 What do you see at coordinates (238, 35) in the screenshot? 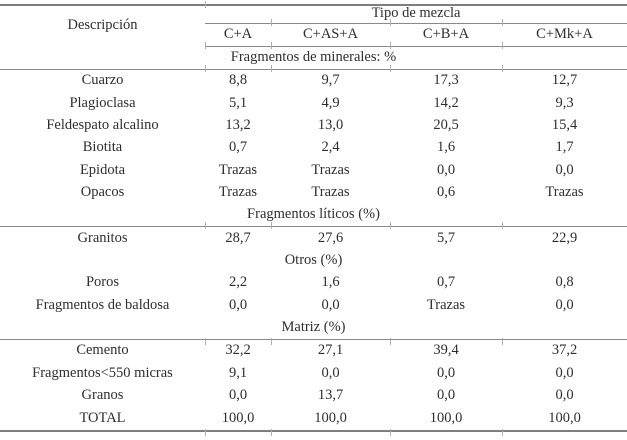
I see `column-header-c-a: C+A` at bounding box center [238, 35].